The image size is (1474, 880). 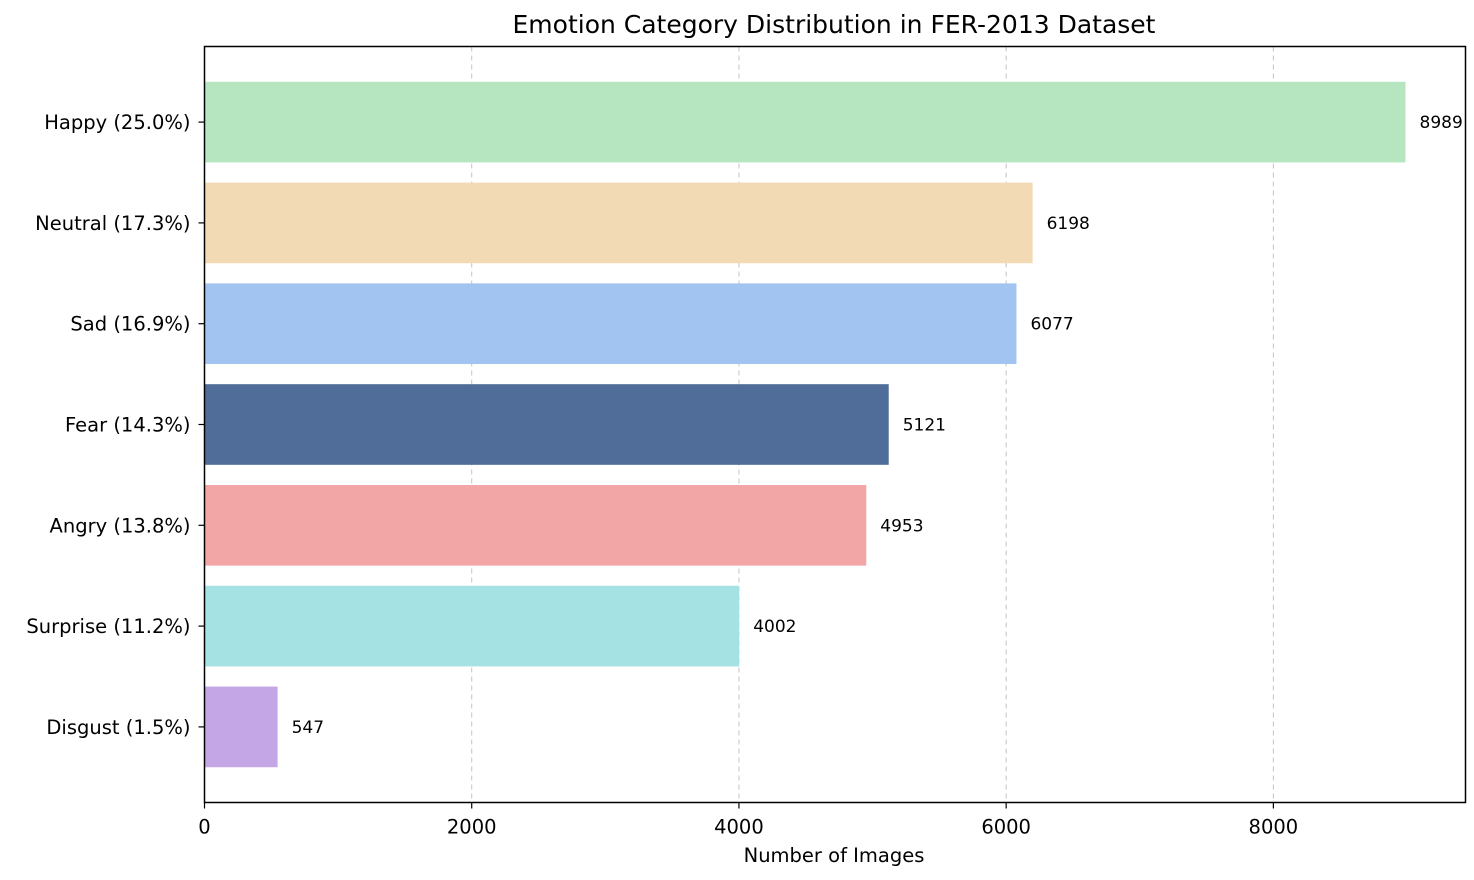 What do you see at coordinates (1274, 827) in the screenshot?
I see `x-tick-label: 8000` at bounding box center [1274, 827].